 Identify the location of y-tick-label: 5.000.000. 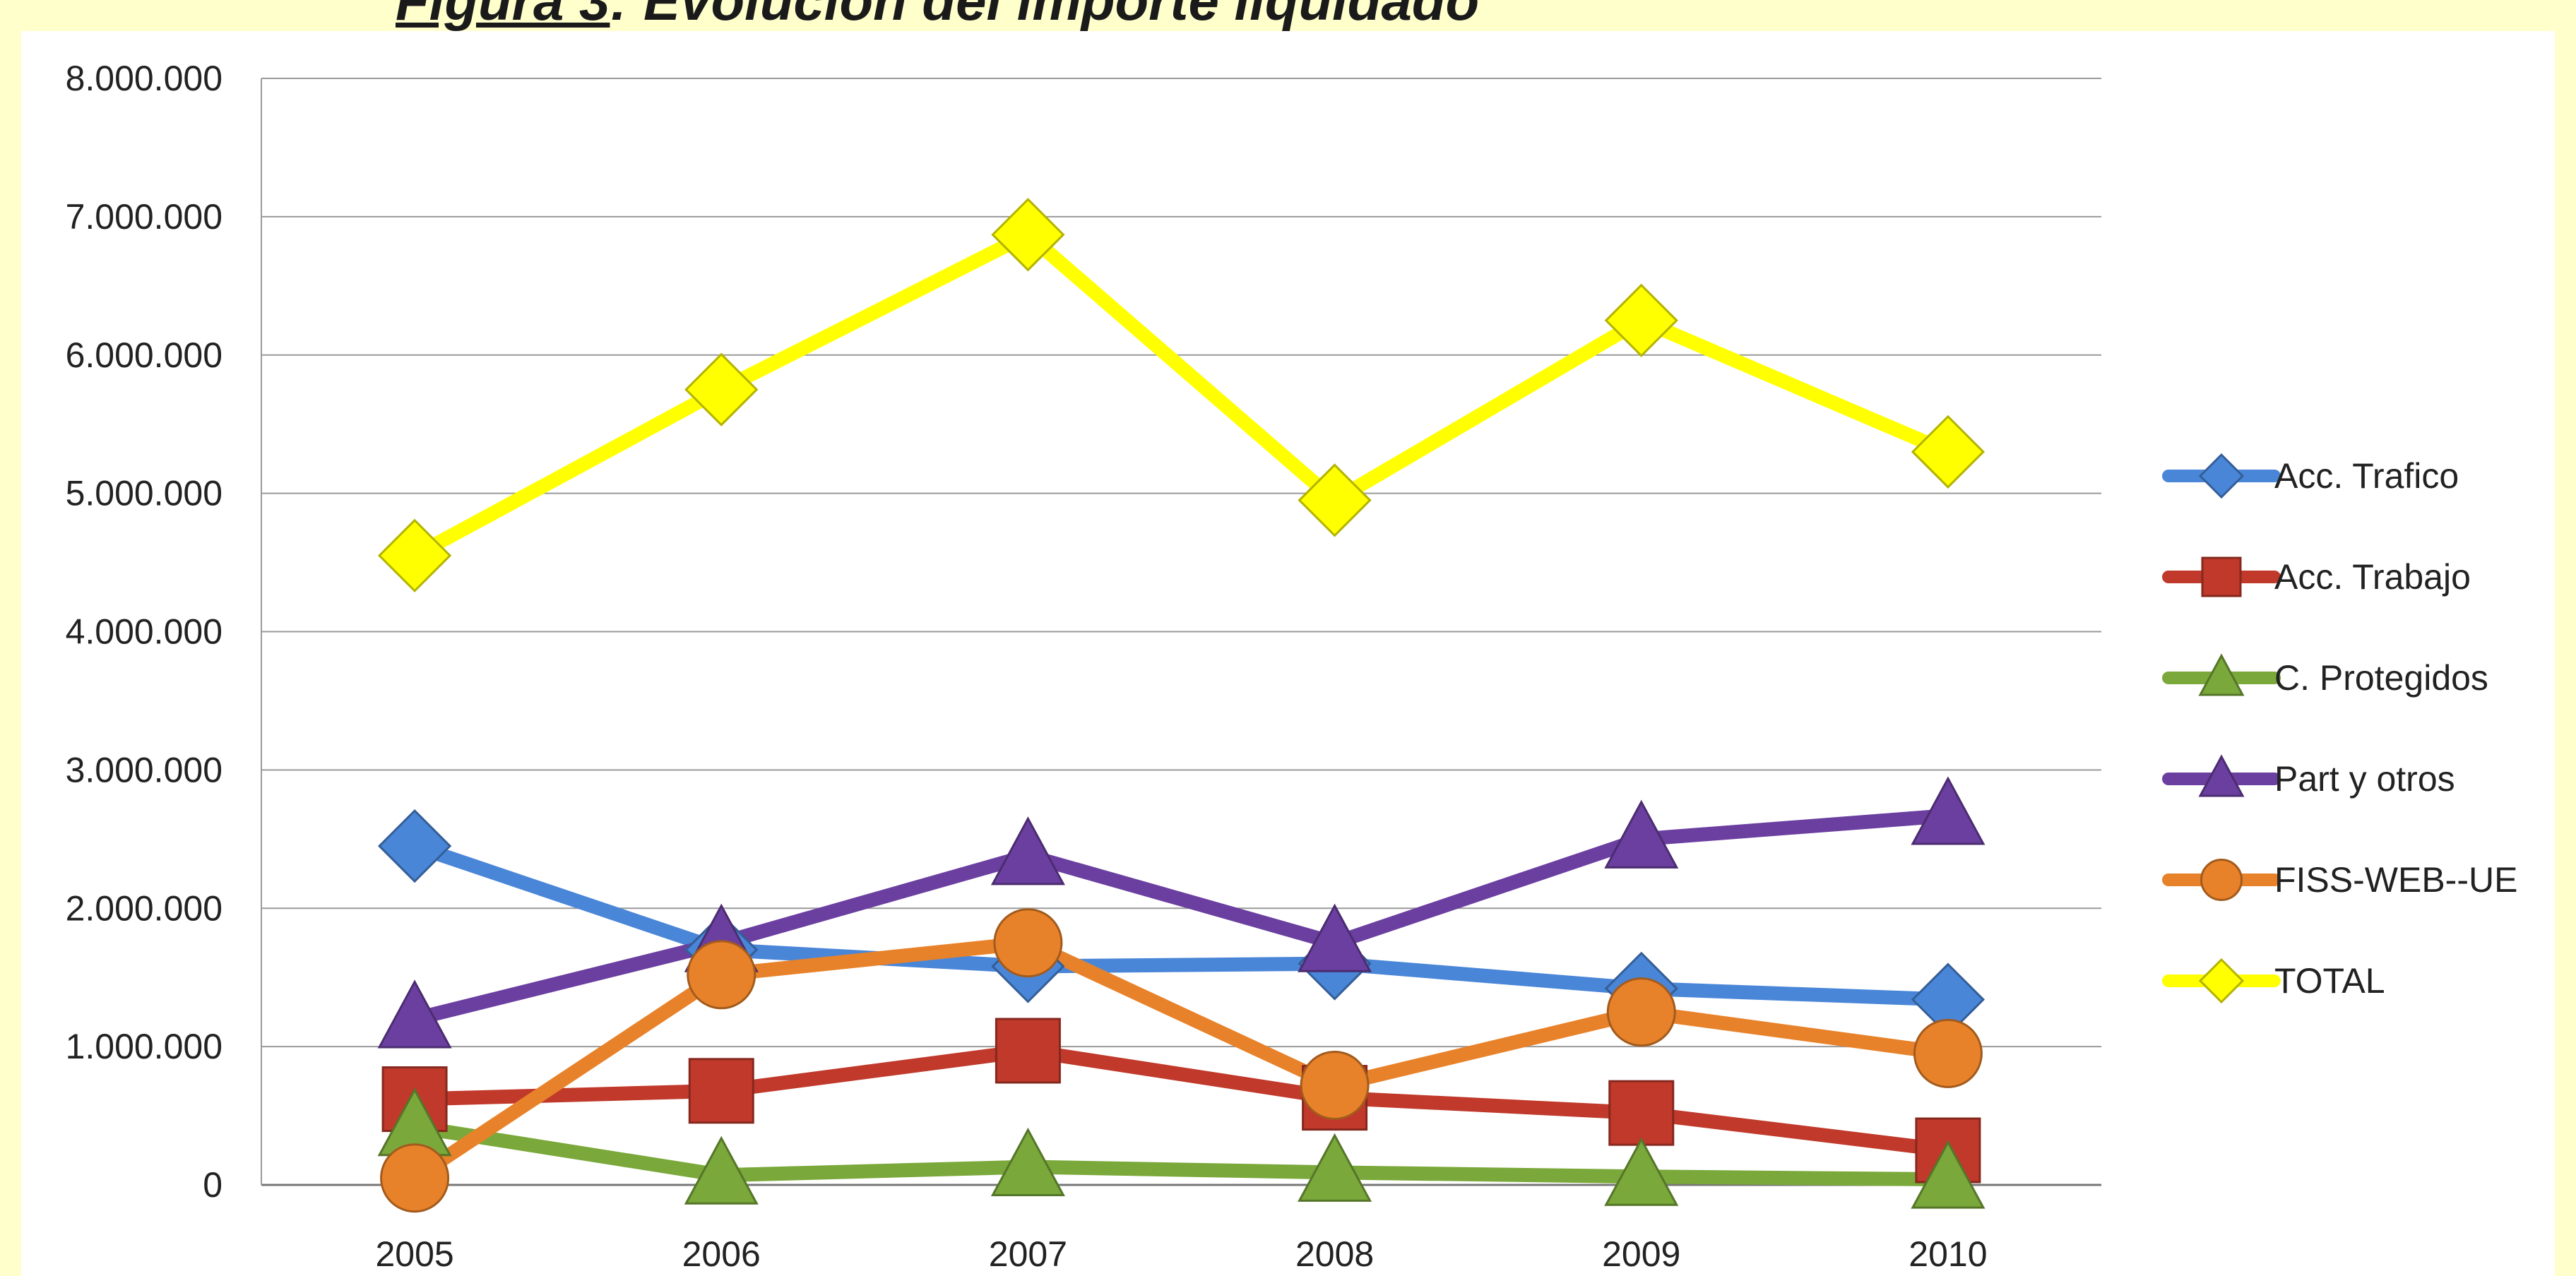
(144, 493).